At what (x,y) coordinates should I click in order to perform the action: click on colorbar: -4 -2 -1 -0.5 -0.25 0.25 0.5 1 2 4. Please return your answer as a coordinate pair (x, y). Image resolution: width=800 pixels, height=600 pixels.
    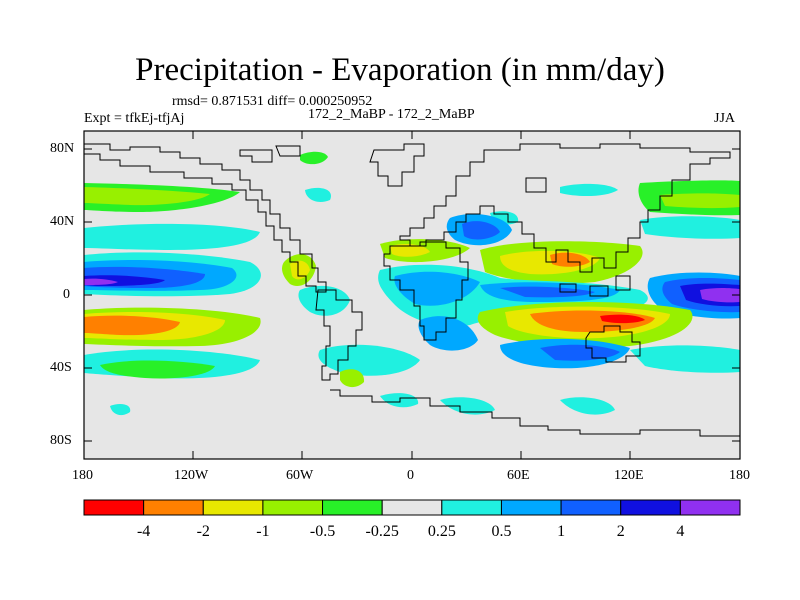
    Looking at the image, I should click on (412, 519).